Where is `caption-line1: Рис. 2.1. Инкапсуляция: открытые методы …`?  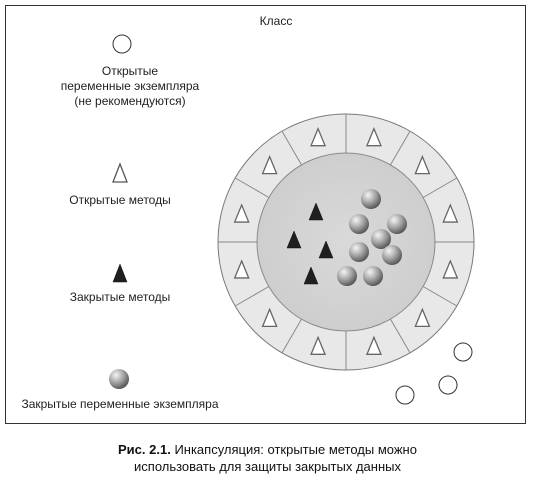 caption-line1: Рис. 2.1. Инкапсуляция: открытые методы … is located at coordinates (267, 449).